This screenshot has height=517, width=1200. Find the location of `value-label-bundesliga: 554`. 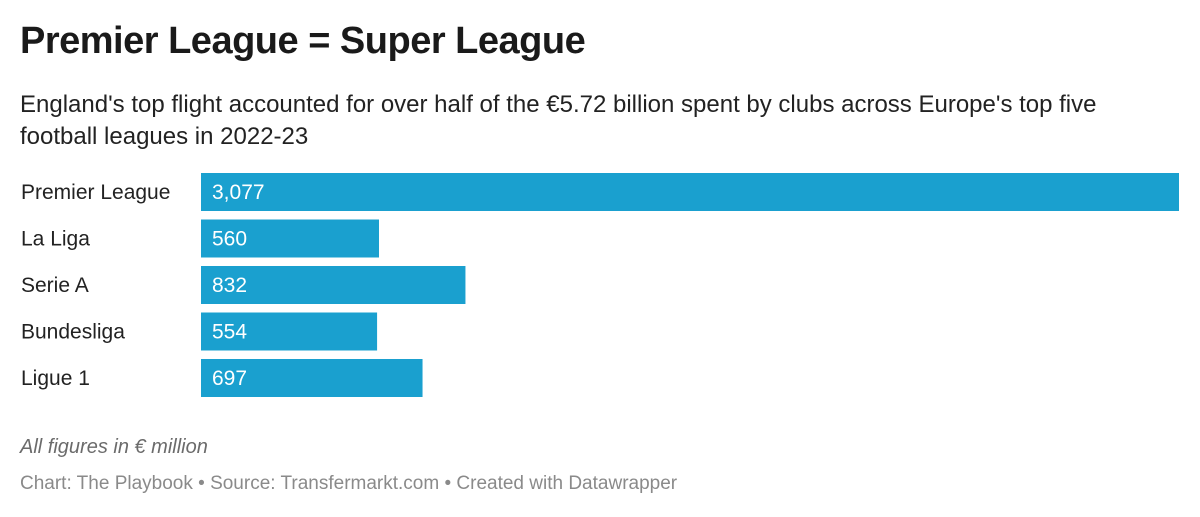

value-label-bundesliga: 554 is located at coordinates (229, 332).